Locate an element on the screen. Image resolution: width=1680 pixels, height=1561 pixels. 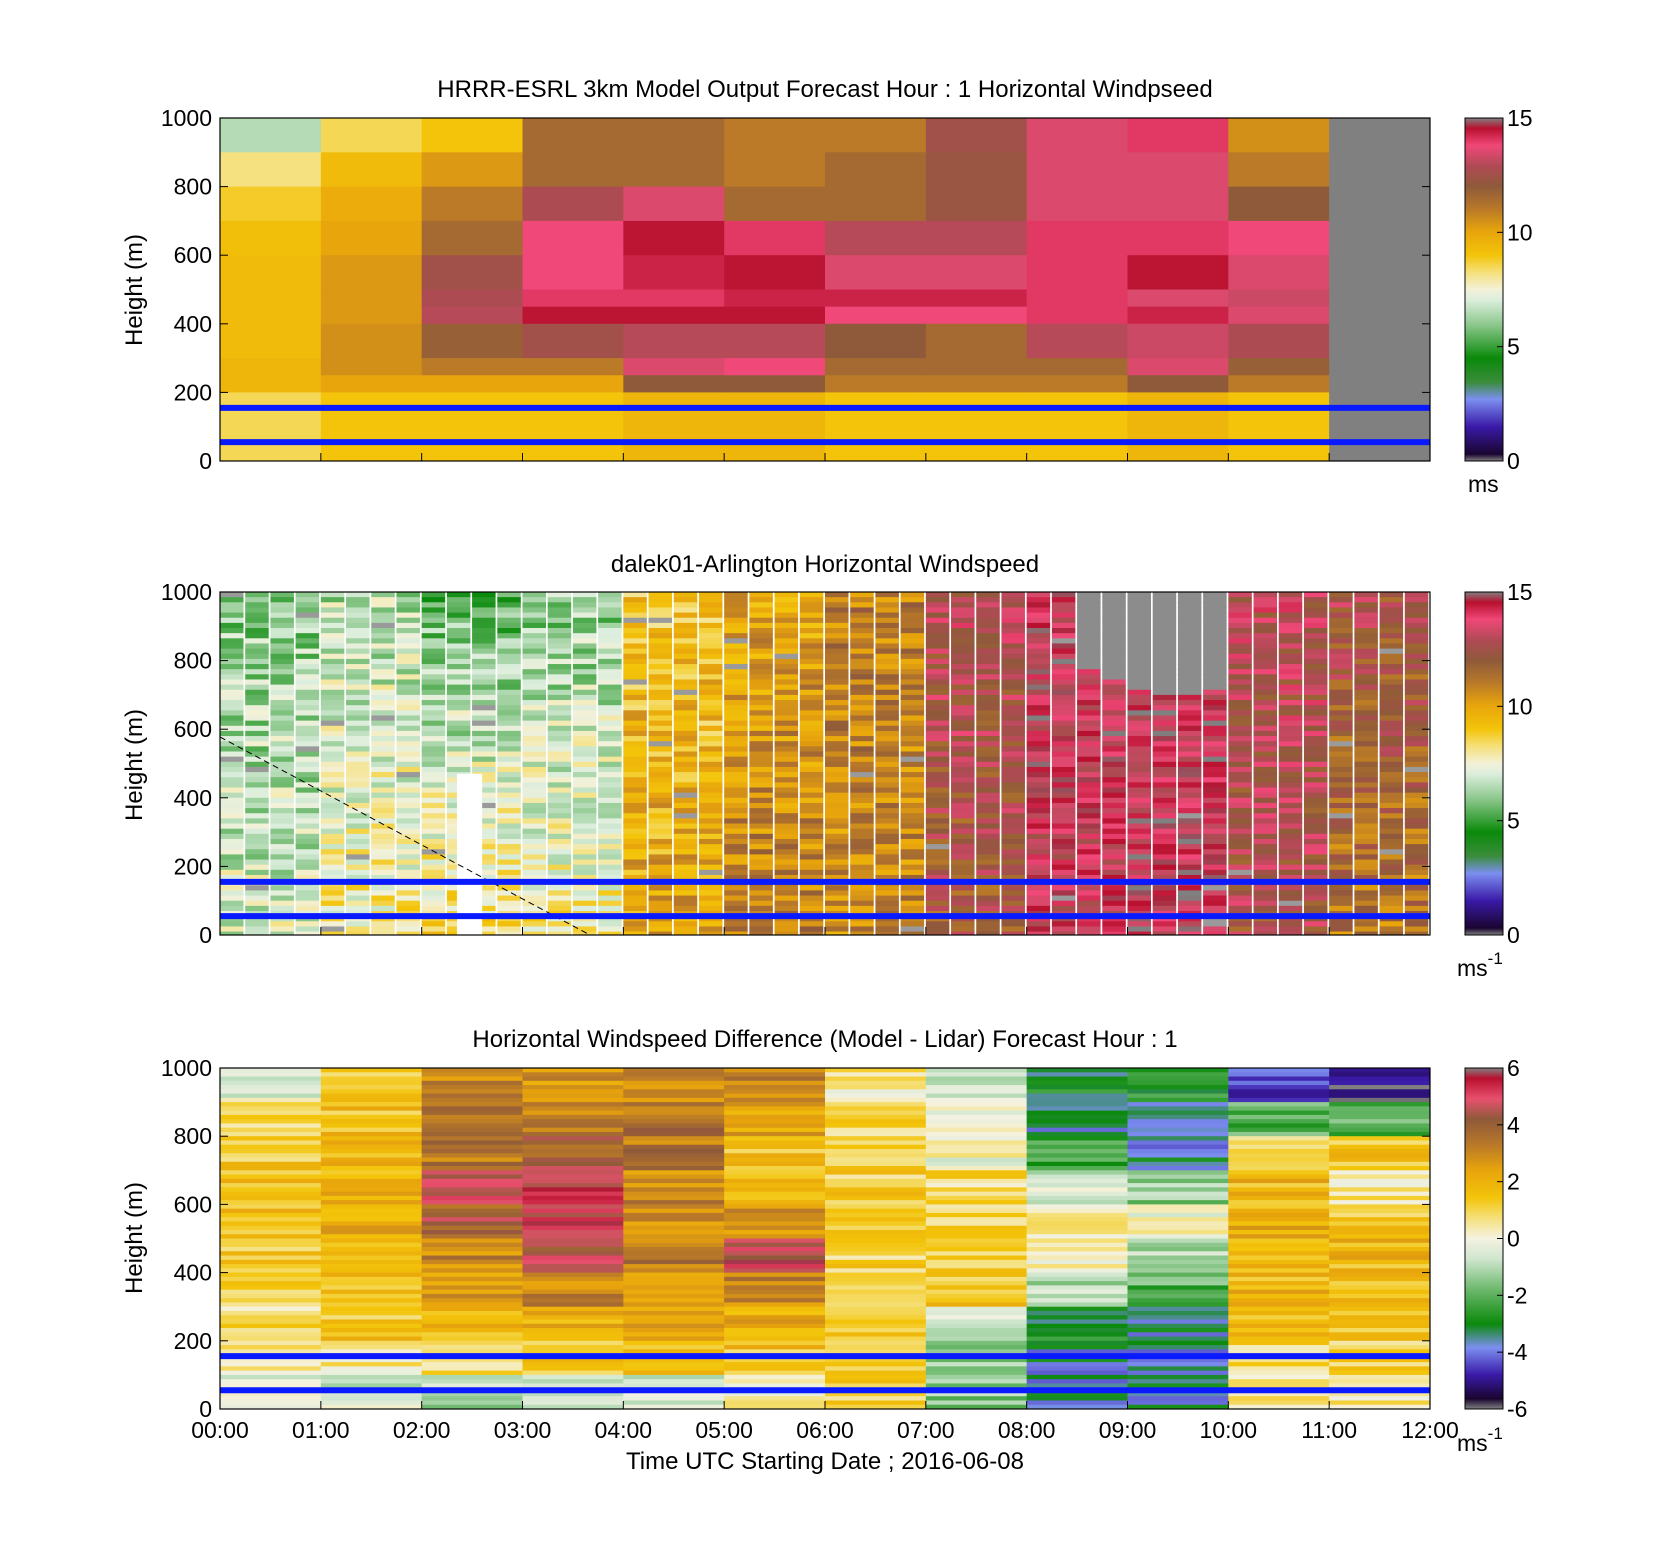
colorbar-scale is located at coordinates (1484, 289).